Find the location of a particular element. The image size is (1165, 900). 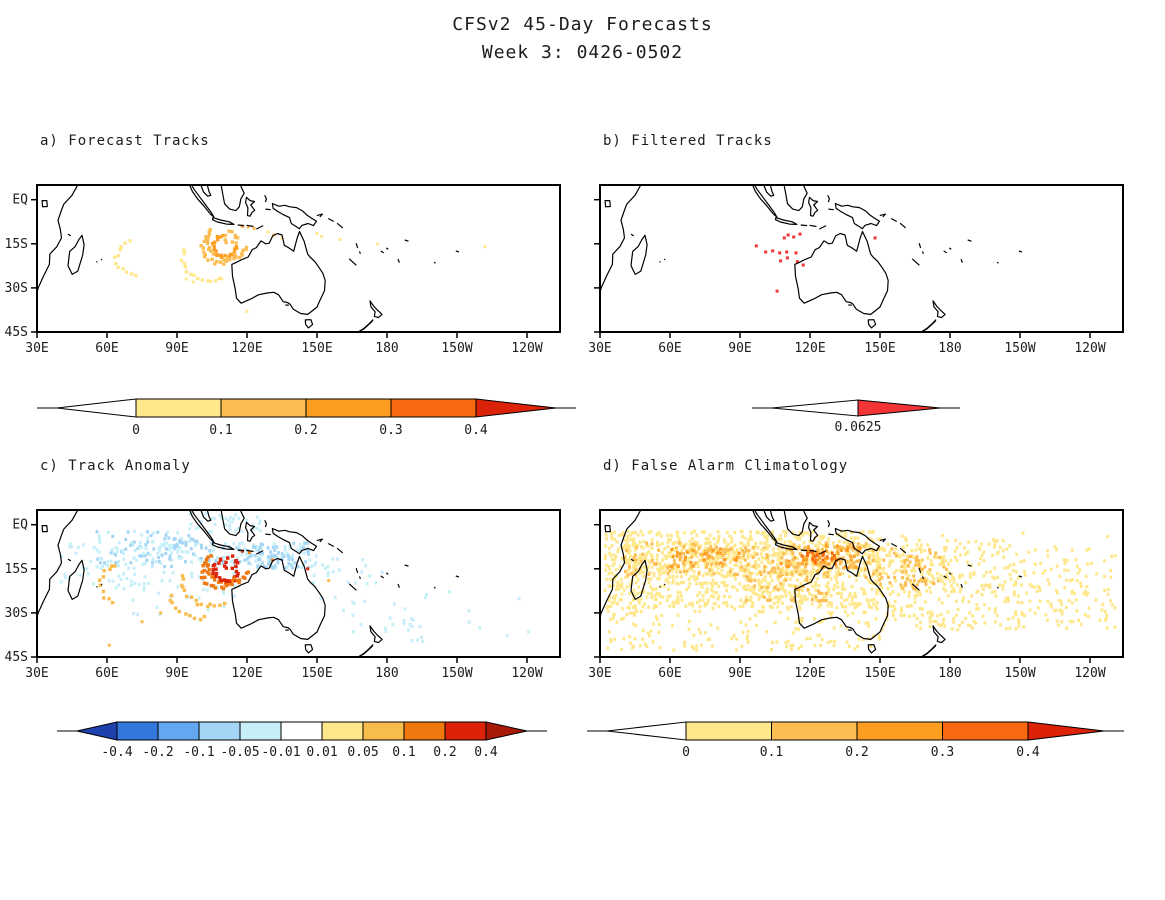

colorbar-segment is located at coordinates (383, 731).